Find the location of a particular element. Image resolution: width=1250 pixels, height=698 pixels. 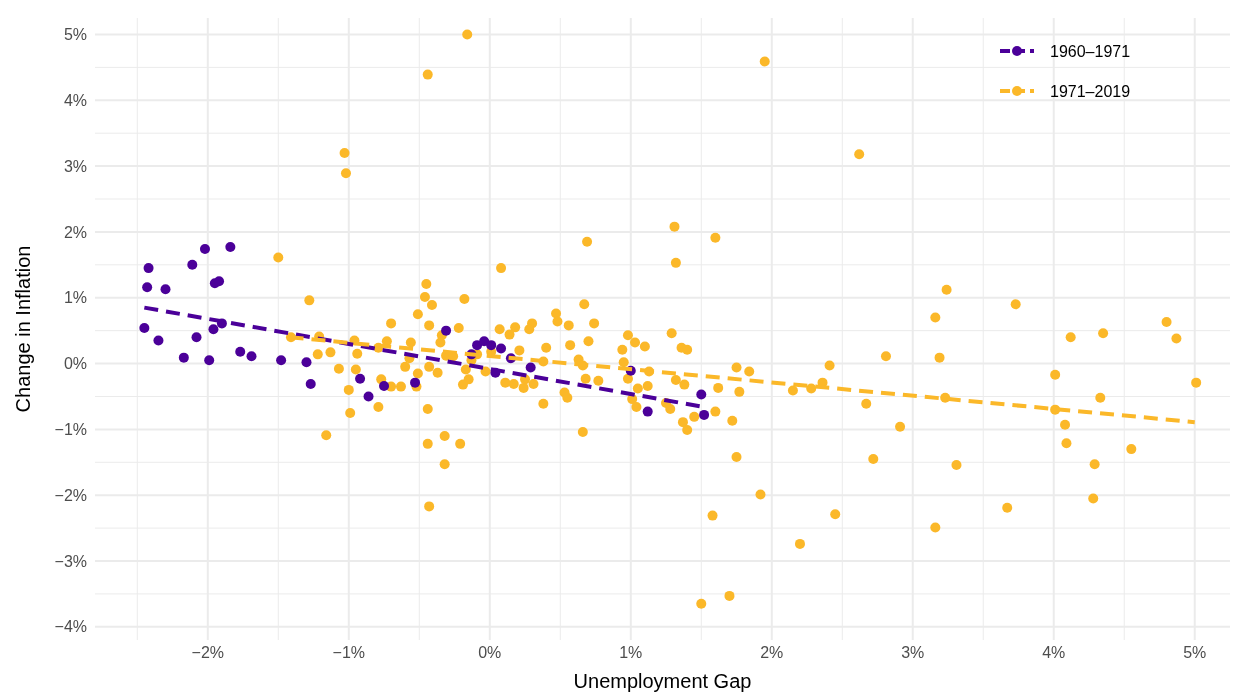

y-tick-label: 5% is located at coordinates (75, 35).